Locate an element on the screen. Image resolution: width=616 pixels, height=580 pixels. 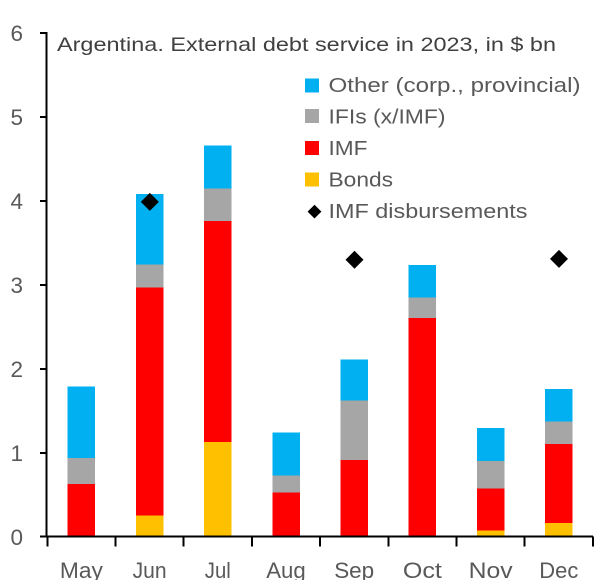
svg-text: Sep is located at coordinates (354, 569).